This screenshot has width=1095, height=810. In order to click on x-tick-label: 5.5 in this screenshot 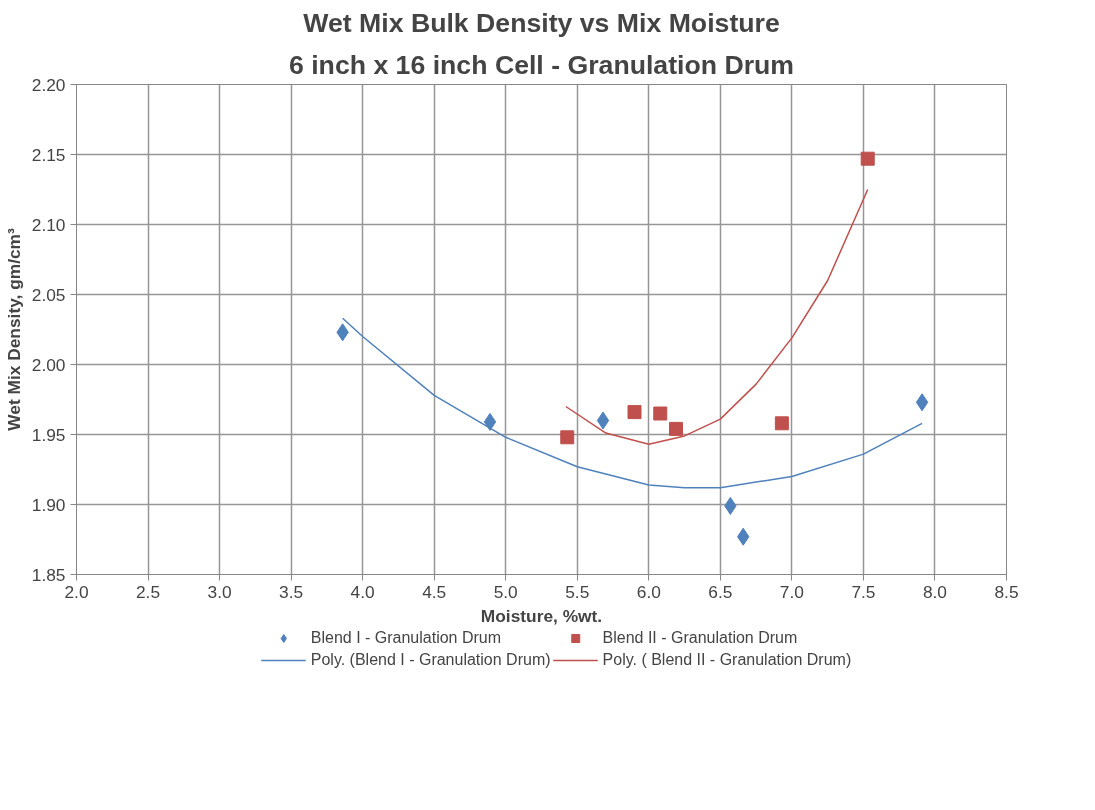, I will do `click(577, 591)`.